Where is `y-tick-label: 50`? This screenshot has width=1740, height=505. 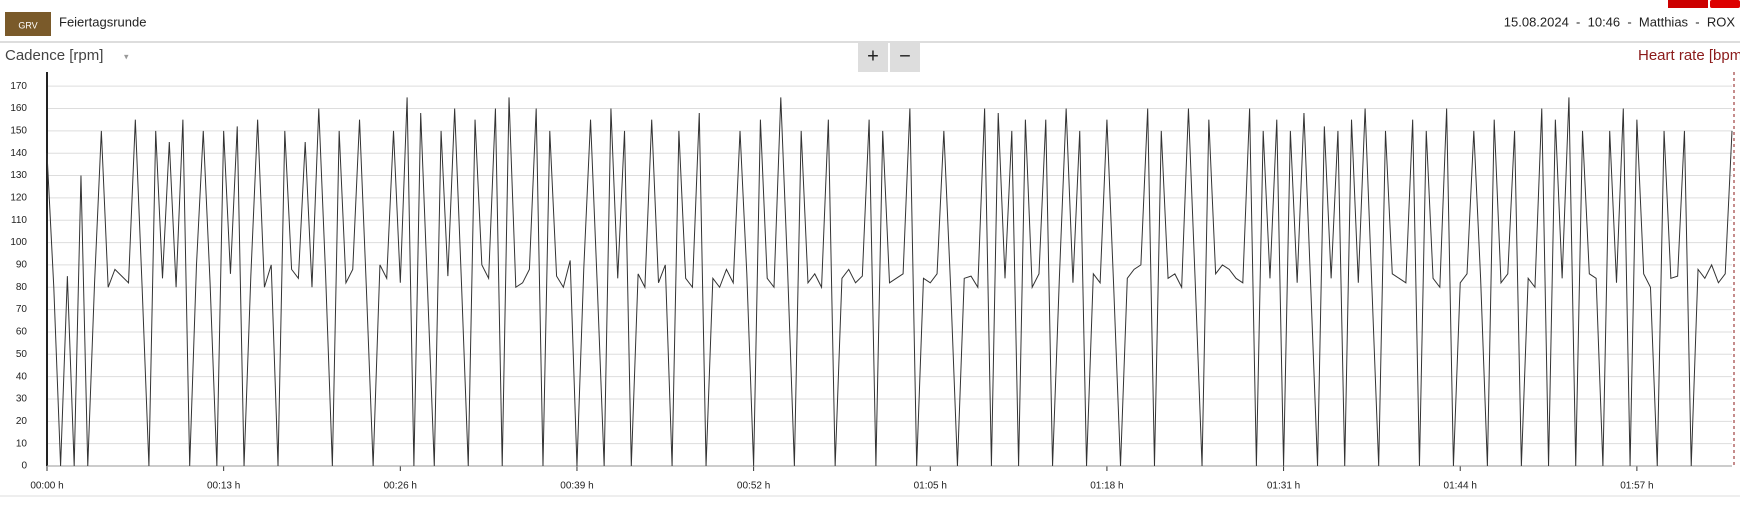 y-tick-label: 50 is located at coordinates (22, 354).